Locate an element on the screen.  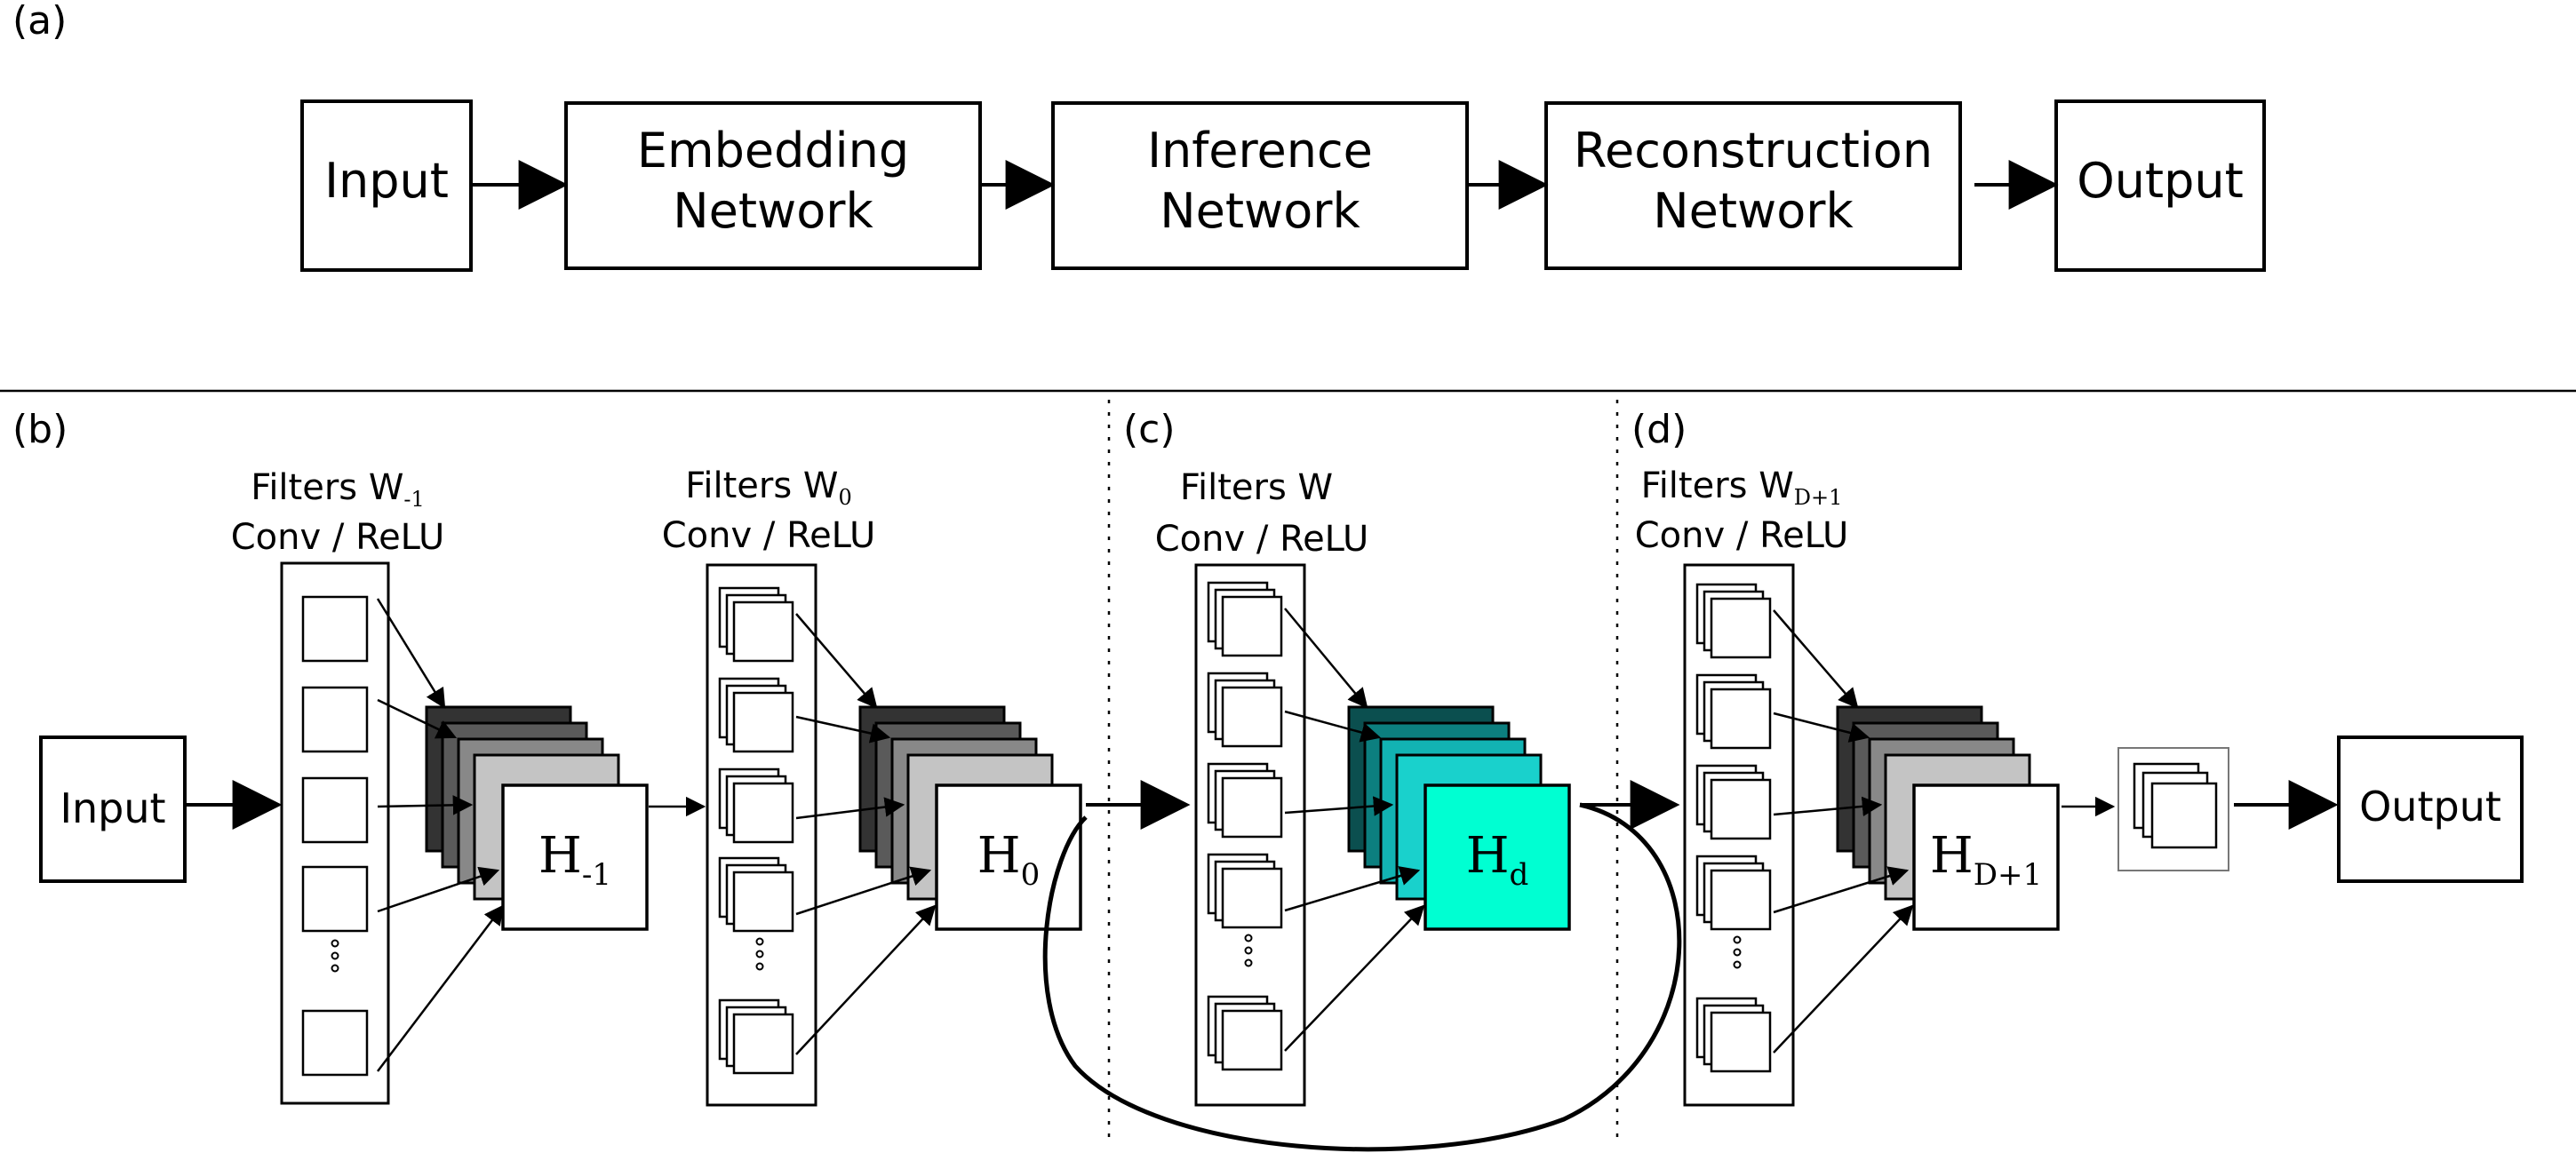
filters-subscript: 0 is located at coordinates (844, 498).